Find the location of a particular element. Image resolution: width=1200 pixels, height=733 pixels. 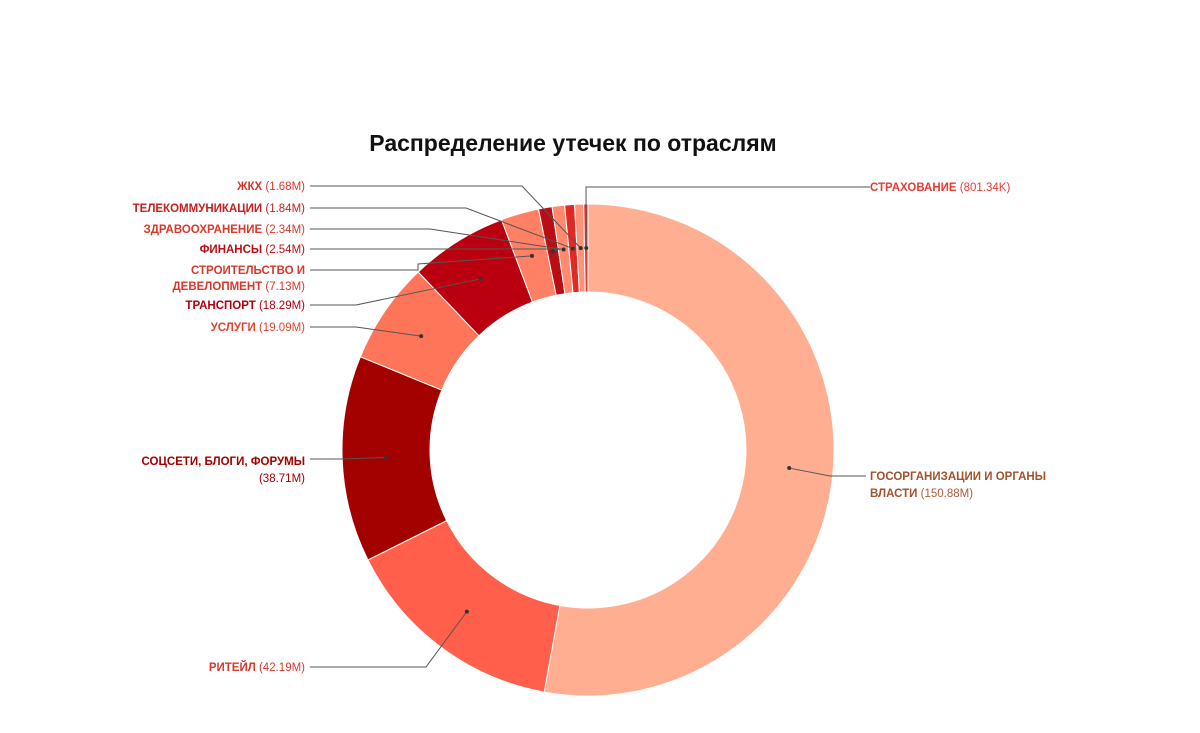

label-соцсети-блоги-форумы: СОЦСЕТИ, БЛОГИ, ФОРУМЫ is located at coordinates (223, 462).